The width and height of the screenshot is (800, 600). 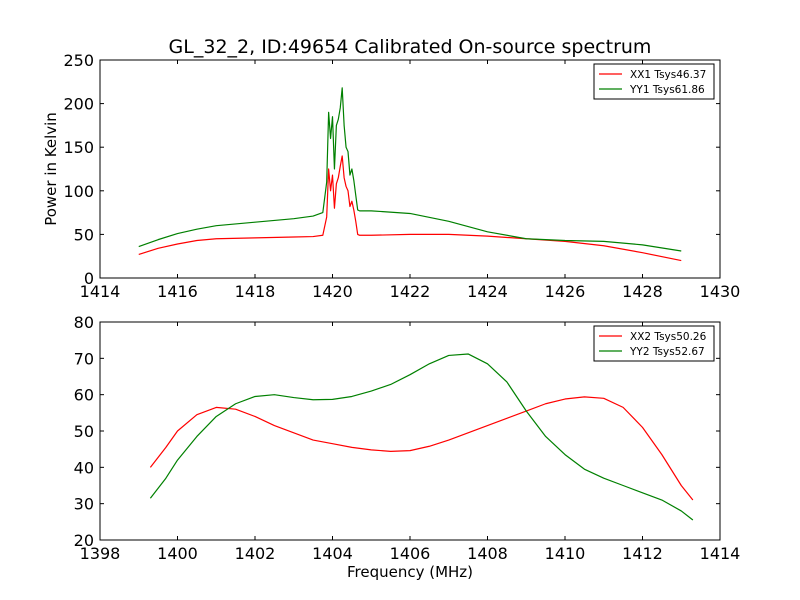 I want to click on y-tick-label: 200, so click(x=78, y=104).